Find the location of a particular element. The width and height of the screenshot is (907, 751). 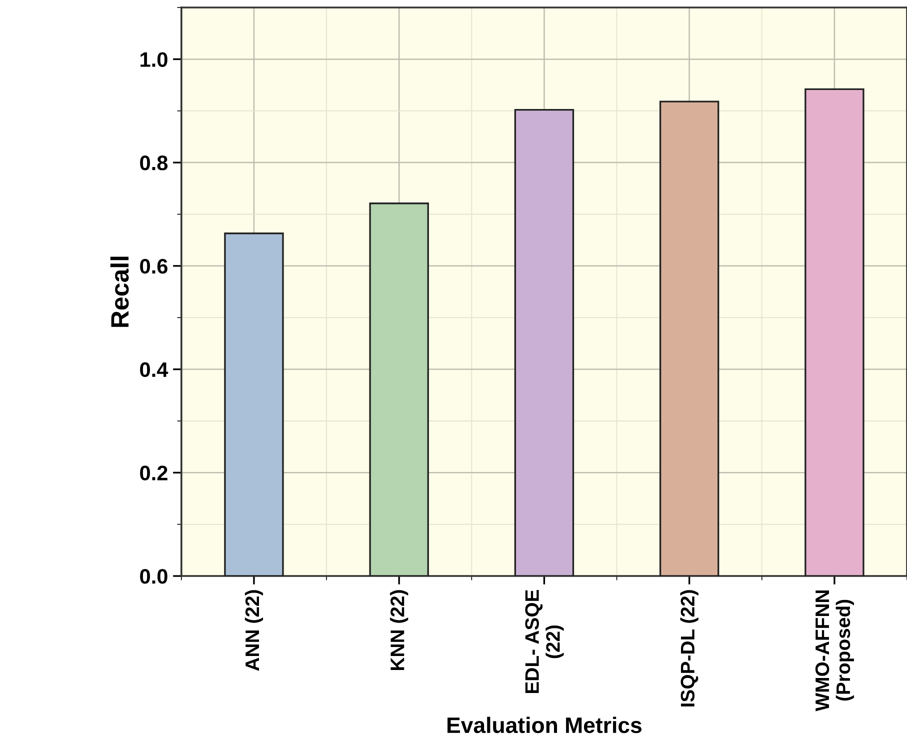

y-tick-label: 0.8 is located at coordinates (154, 163).